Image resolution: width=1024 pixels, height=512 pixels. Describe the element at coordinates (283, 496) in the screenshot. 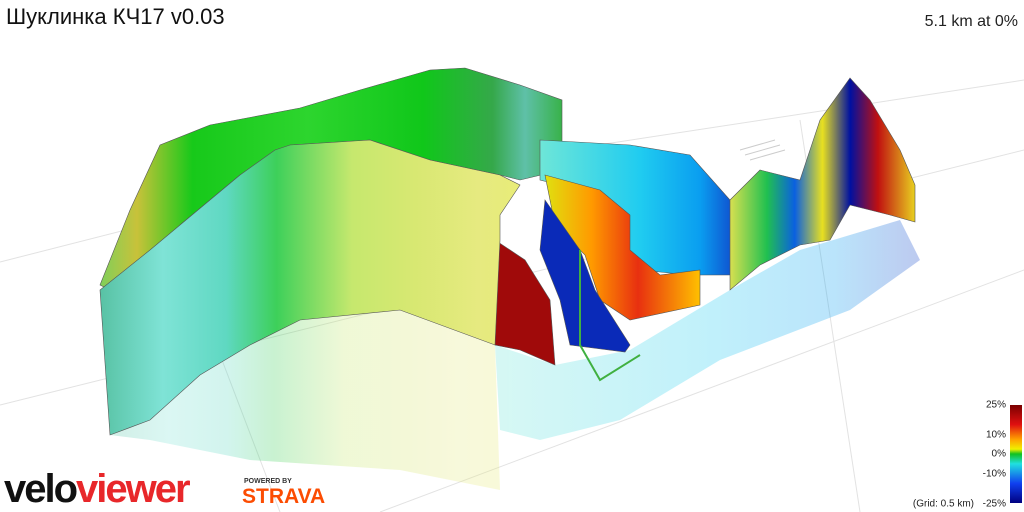

I see `strava-logo: STRAVA` at that location.